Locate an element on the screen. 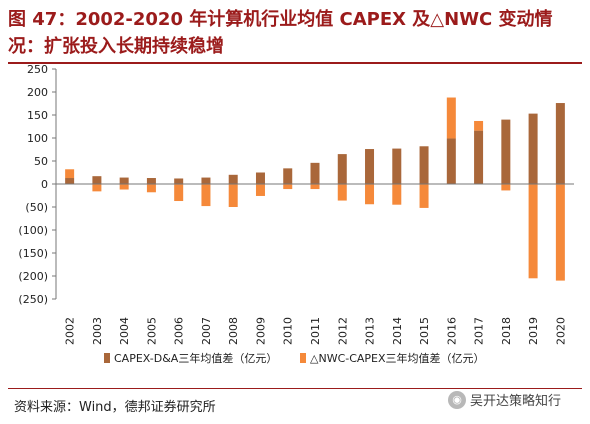 Image resolution: width=590 pixels, height=424 pixels. x-tick-label: 2005 is located at coordinates (151, 331).